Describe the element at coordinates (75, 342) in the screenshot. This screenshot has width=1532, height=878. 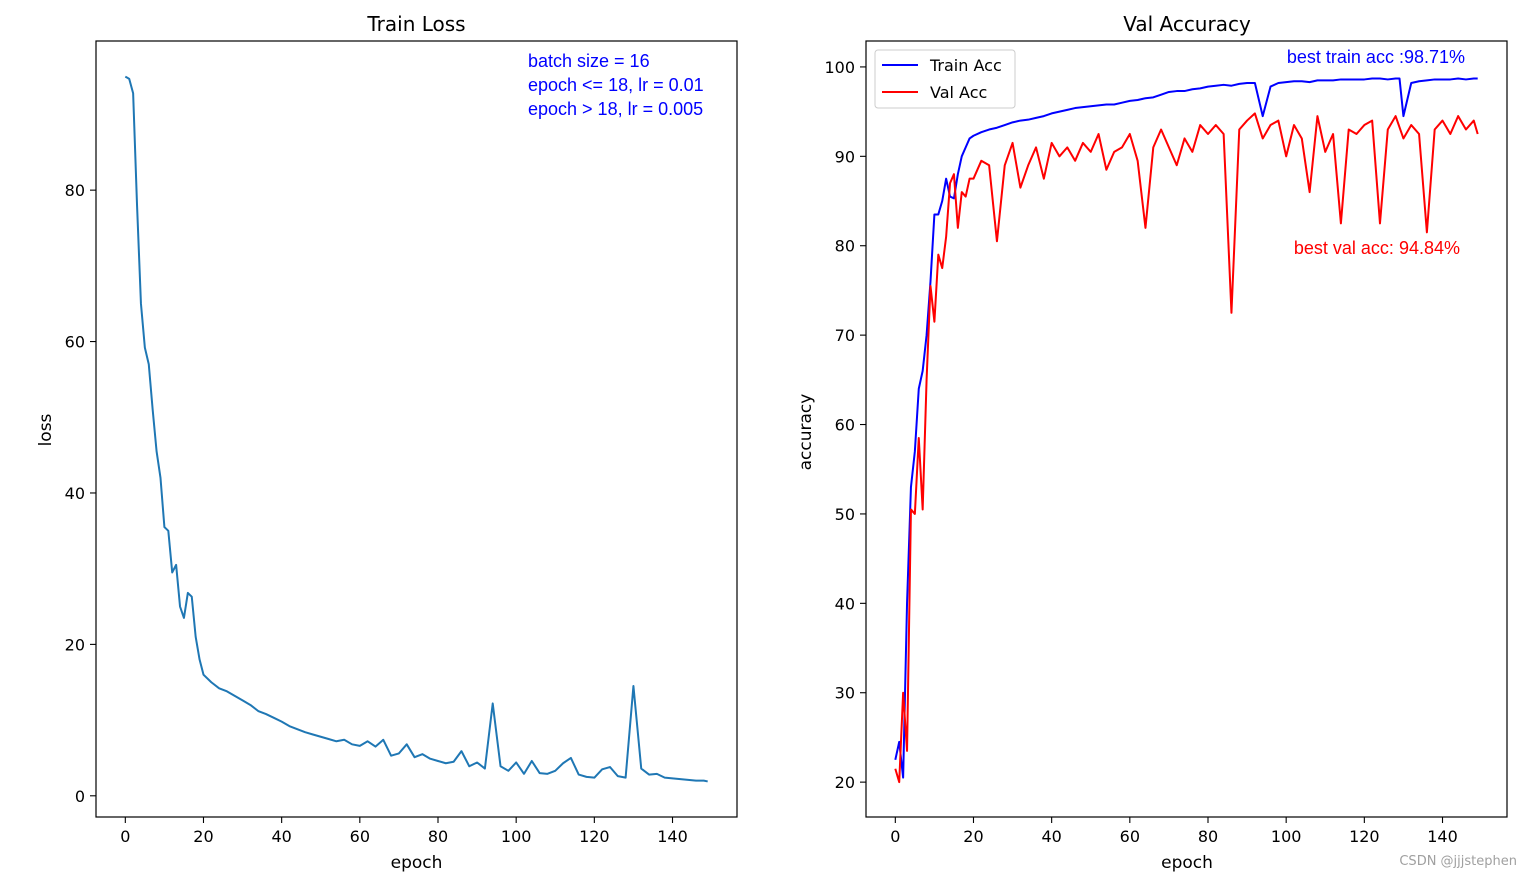
I see `loss-y-tick-label: 60` at that location.